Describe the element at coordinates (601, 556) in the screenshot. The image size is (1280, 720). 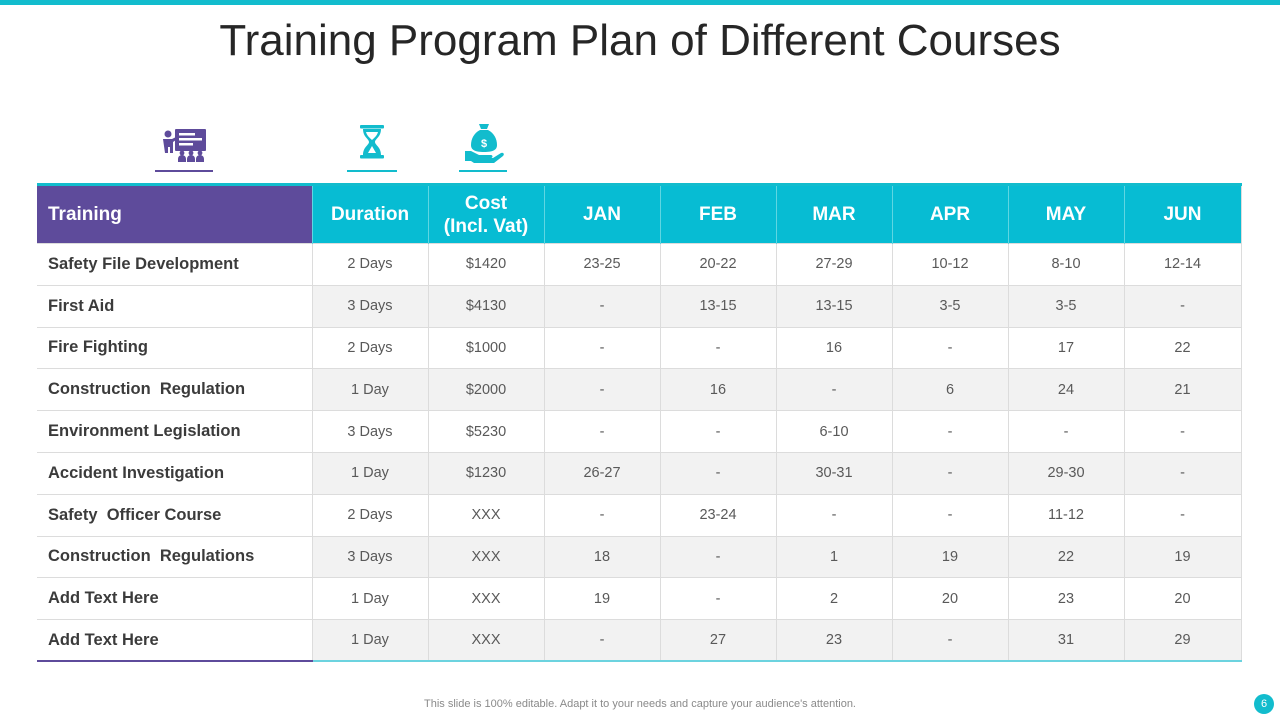
I see `table-cell: 18` at that location.